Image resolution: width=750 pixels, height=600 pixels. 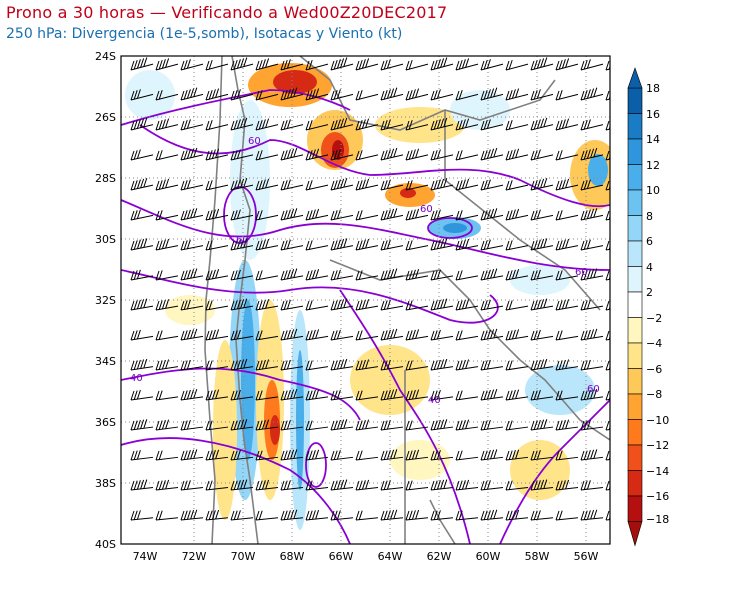 I want to click on colorbar, so click(x=635, y=307).